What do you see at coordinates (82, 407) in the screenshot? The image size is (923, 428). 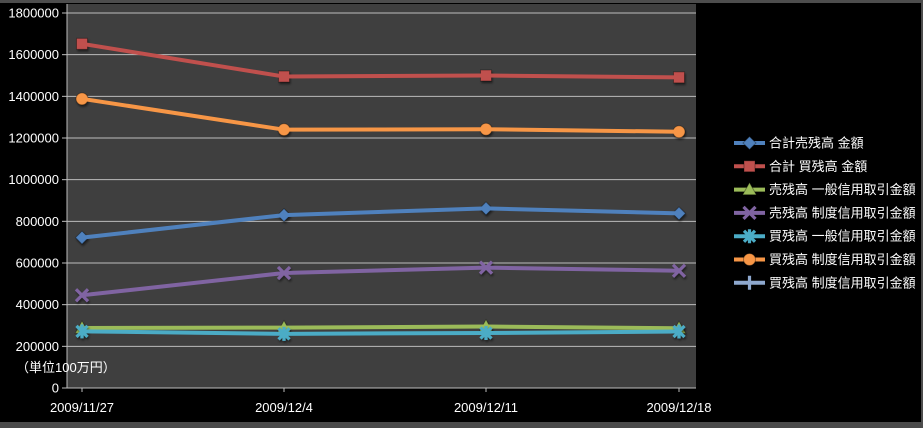 I see `x-axis-label: 2009/11/27` at bounding box center [82, 407].